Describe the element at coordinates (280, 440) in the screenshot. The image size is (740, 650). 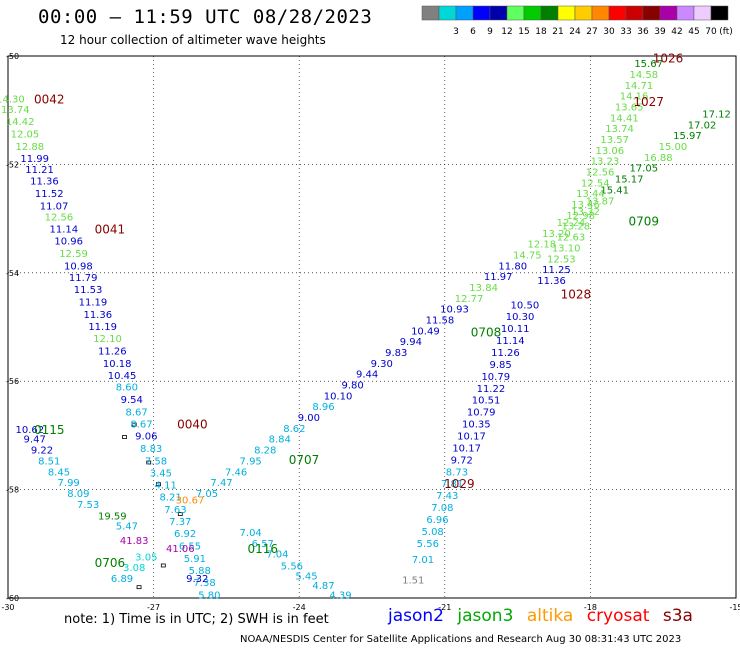
I see `swh-label: 8.84` at that location.